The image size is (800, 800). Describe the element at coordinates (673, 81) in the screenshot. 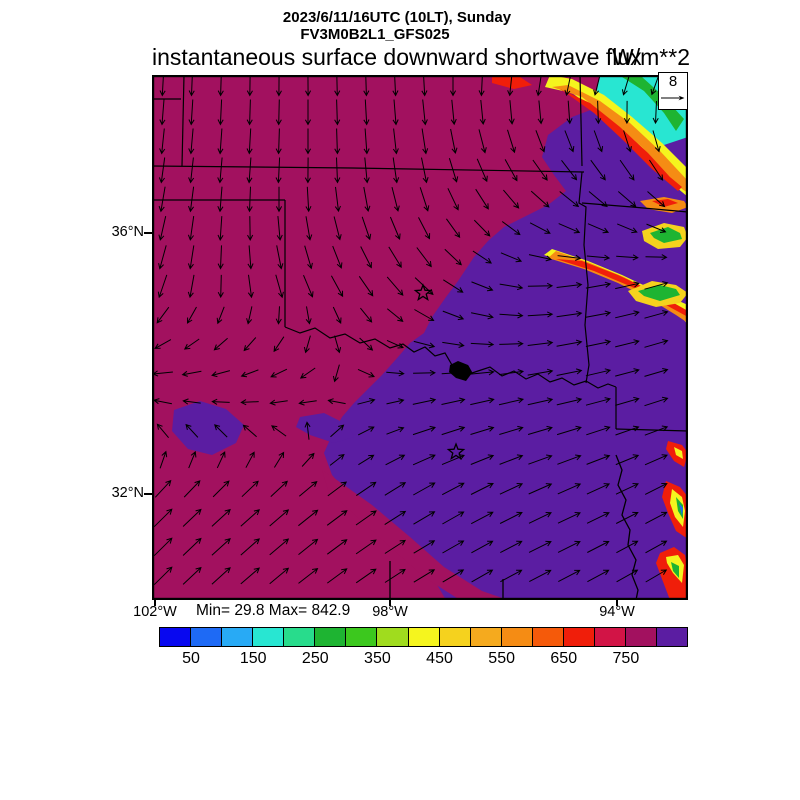

I see `wind-reference-value: 8` at that location.